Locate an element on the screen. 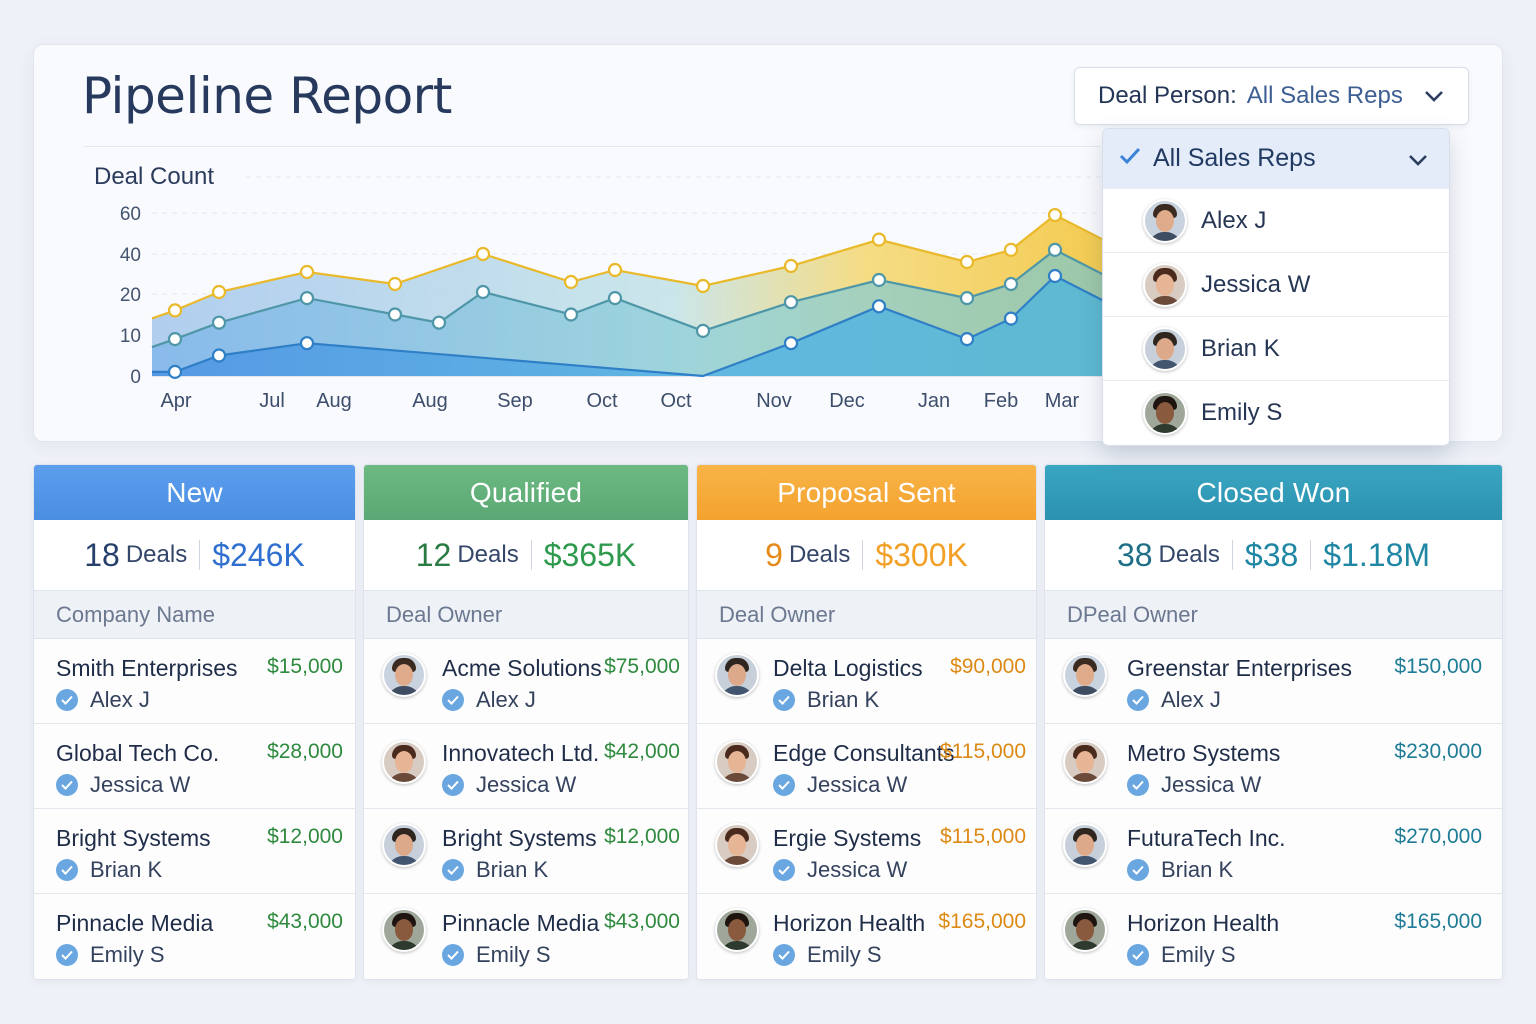 The image size is (1536, 1024). company-name: FuturaTech Inc. is located at coordinates (1206, 838).